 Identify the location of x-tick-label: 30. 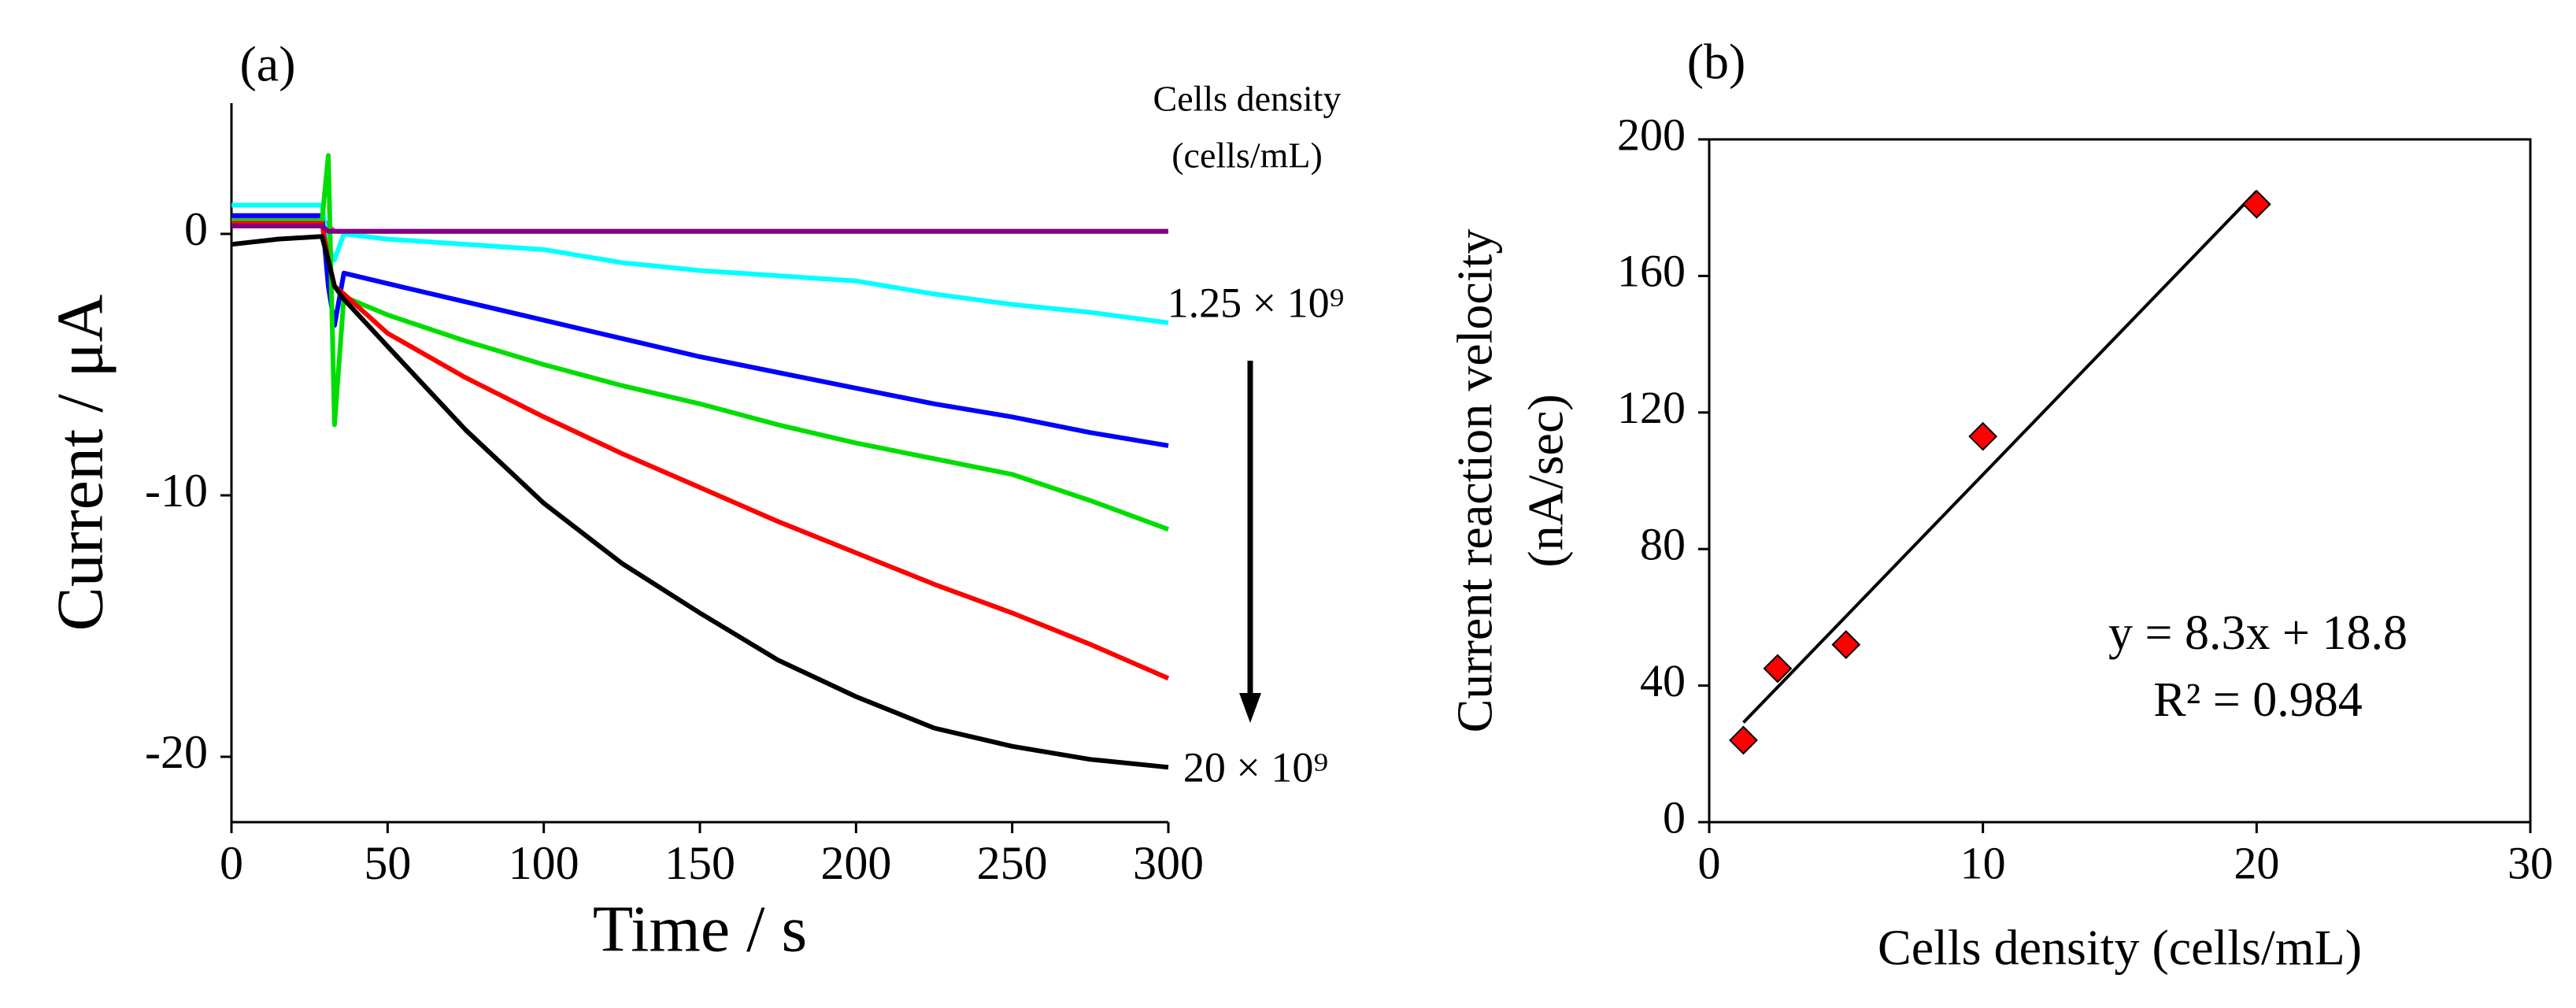
(2530, 862).